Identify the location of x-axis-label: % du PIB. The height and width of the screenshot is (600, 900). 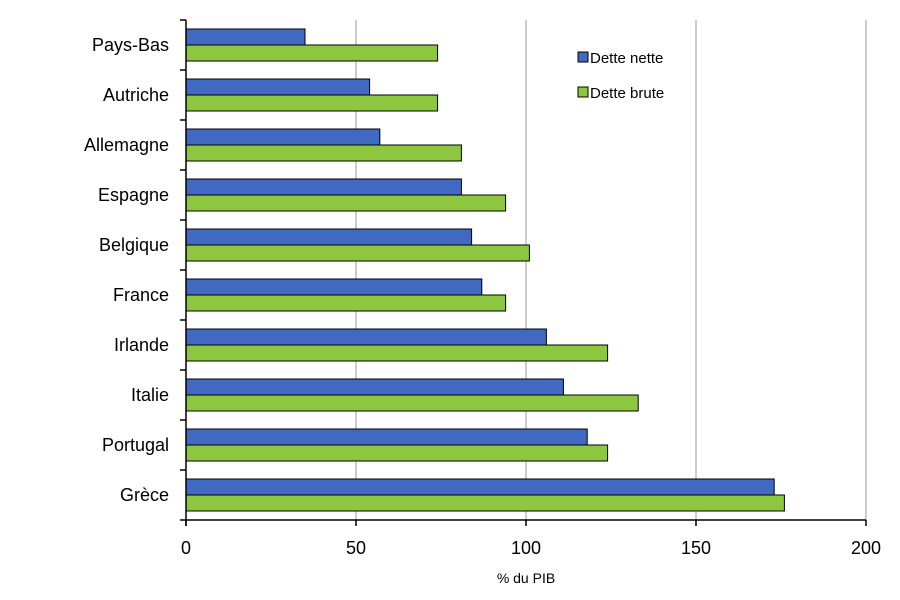
(526, 578).